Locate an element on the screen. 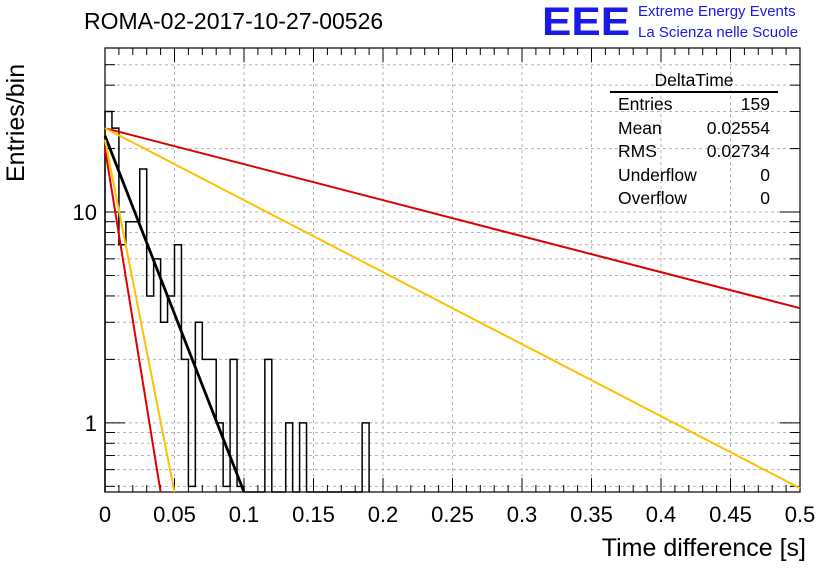 The width and height of the screenshot is (836, 572). x-axis-label: Time difference [s] is located at coordinates (703, 548).